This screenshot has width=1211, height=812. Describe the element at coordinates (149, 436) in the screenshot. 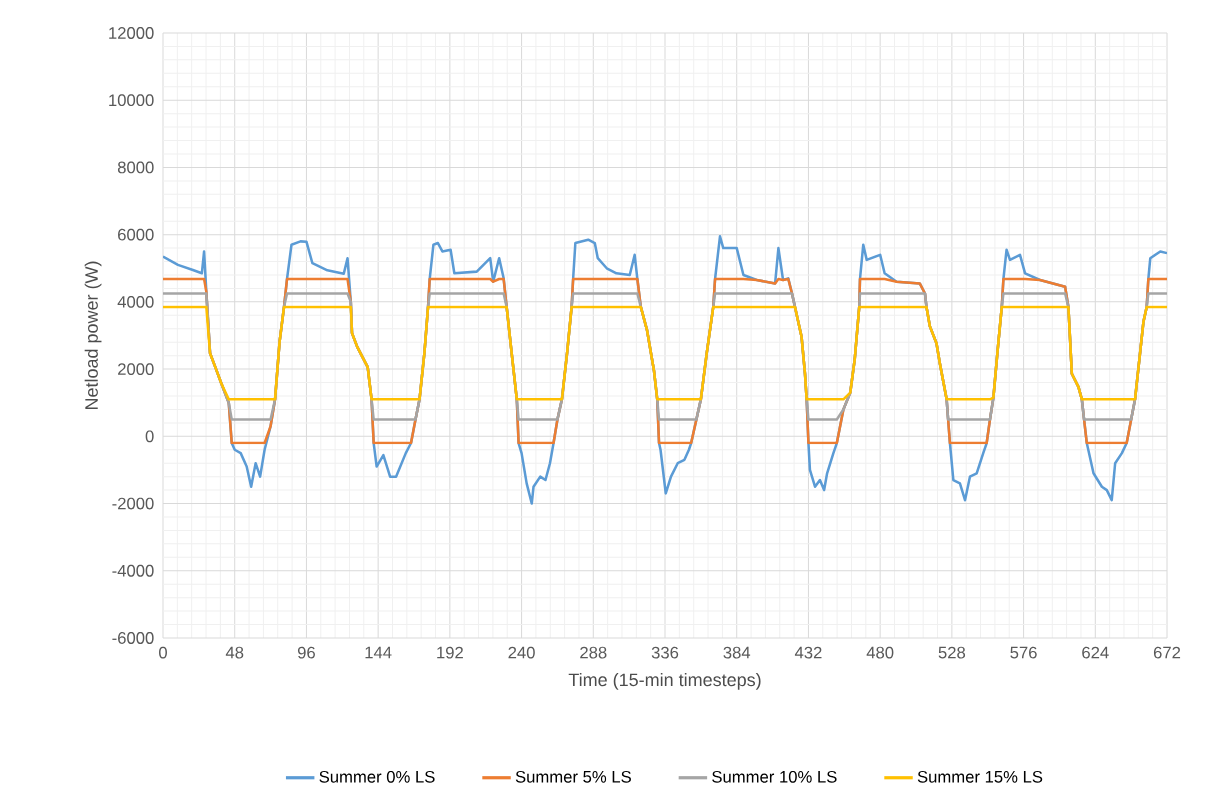

I see `y-tick-label: 0` at that location.